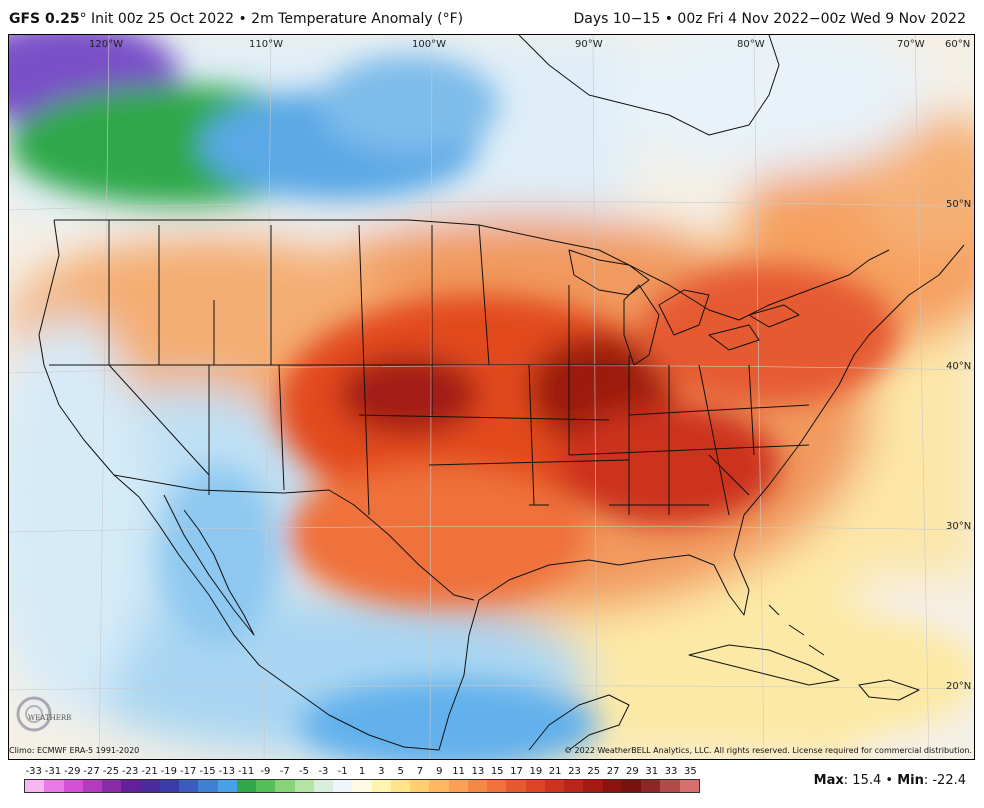  I want to click on us-canada-border, so click(472, 270).